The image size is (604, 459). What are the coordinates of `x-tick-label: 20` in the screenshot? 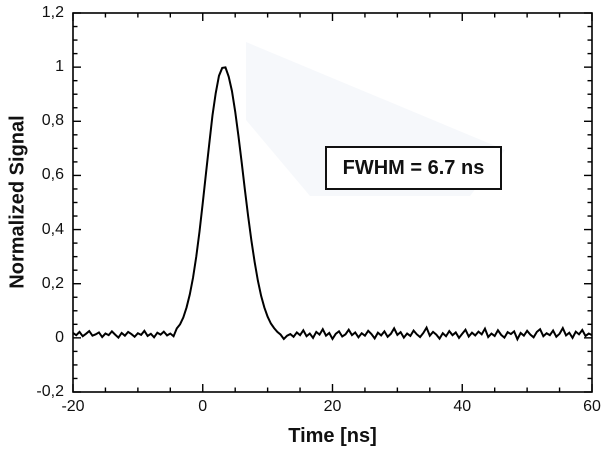 It's located at (332, 406).